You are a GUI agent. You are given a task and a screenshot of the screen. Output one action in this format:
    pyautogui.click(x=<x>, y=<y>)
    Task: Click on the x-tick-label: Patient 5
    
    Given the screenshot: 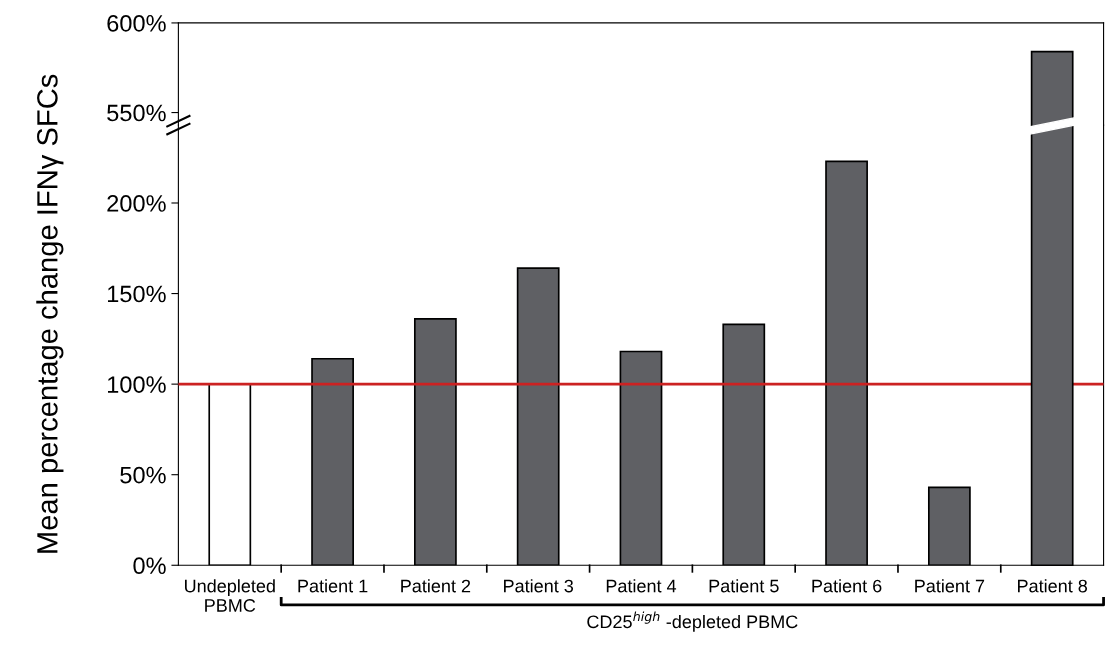 What is the action you would take?
    pyautogui.click(x=744, y=586)
    